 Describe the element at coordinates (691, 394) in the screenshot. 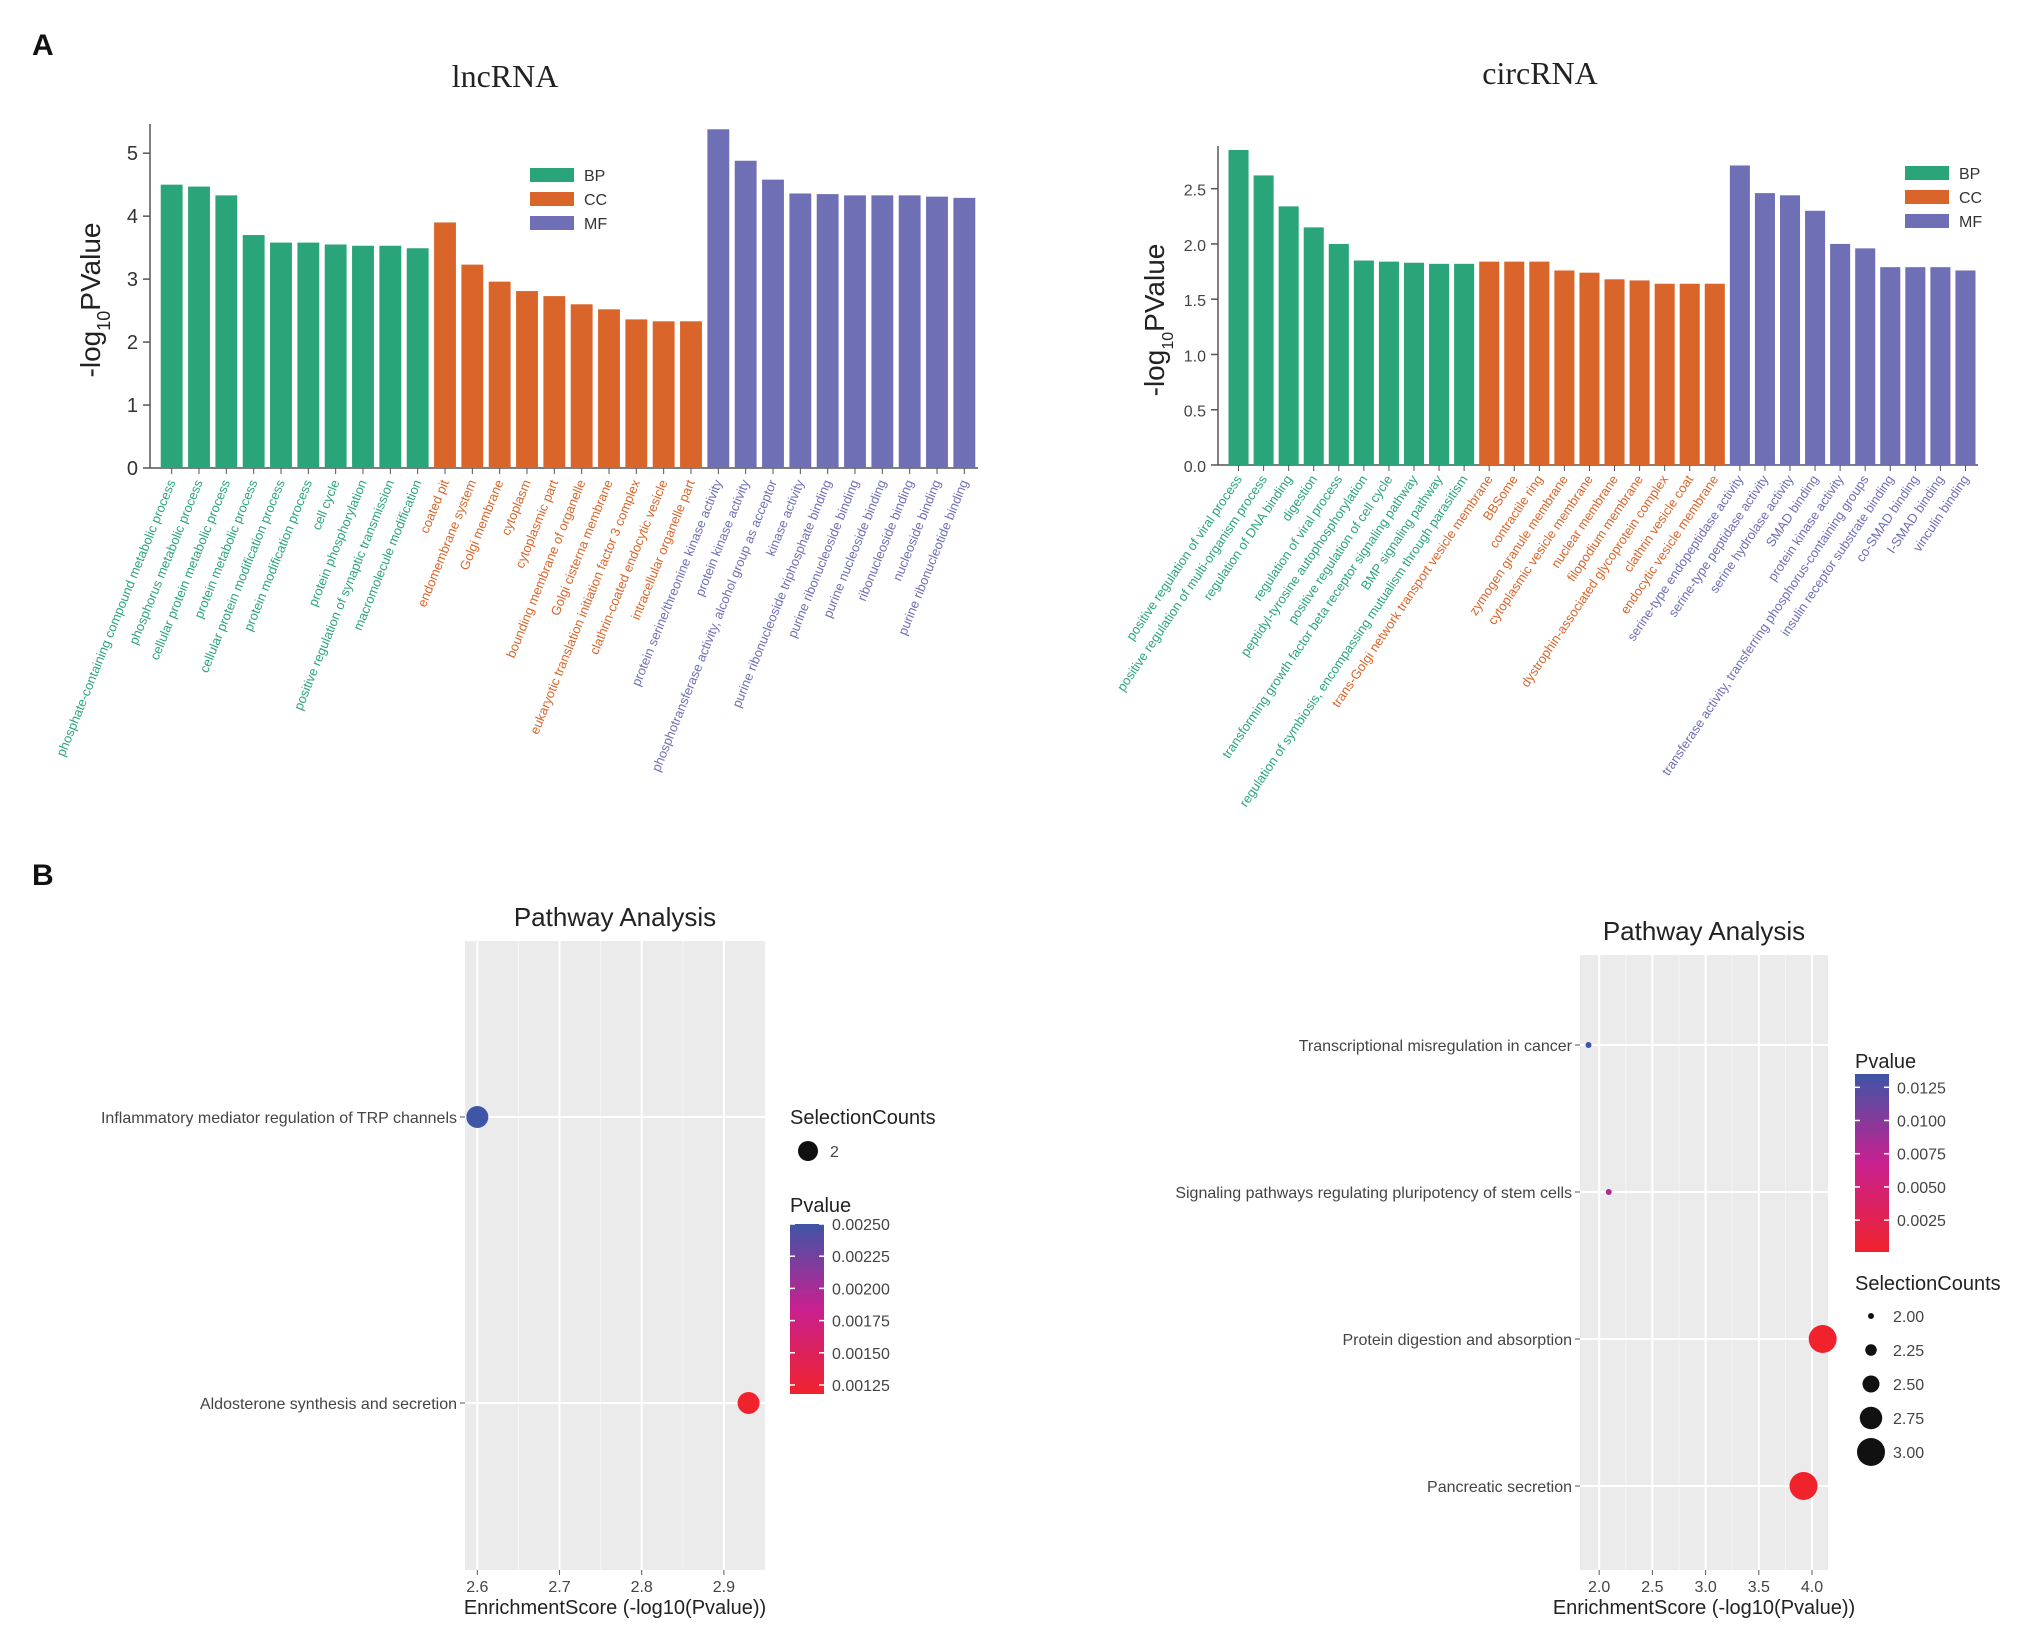

I see `lnc-bar-intracellular-organelle-part` at that location.